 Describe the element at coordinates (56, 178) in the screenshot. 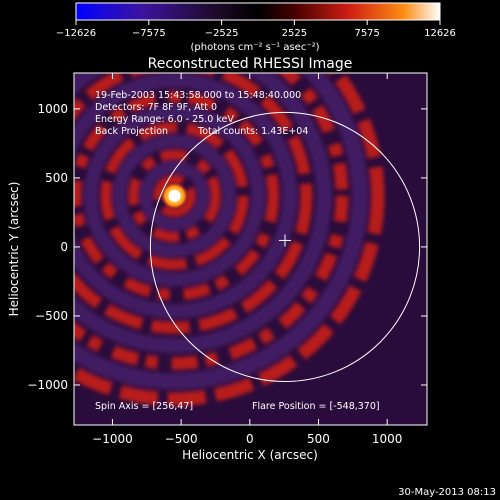

I see `y-tick-label: 500` at that location.